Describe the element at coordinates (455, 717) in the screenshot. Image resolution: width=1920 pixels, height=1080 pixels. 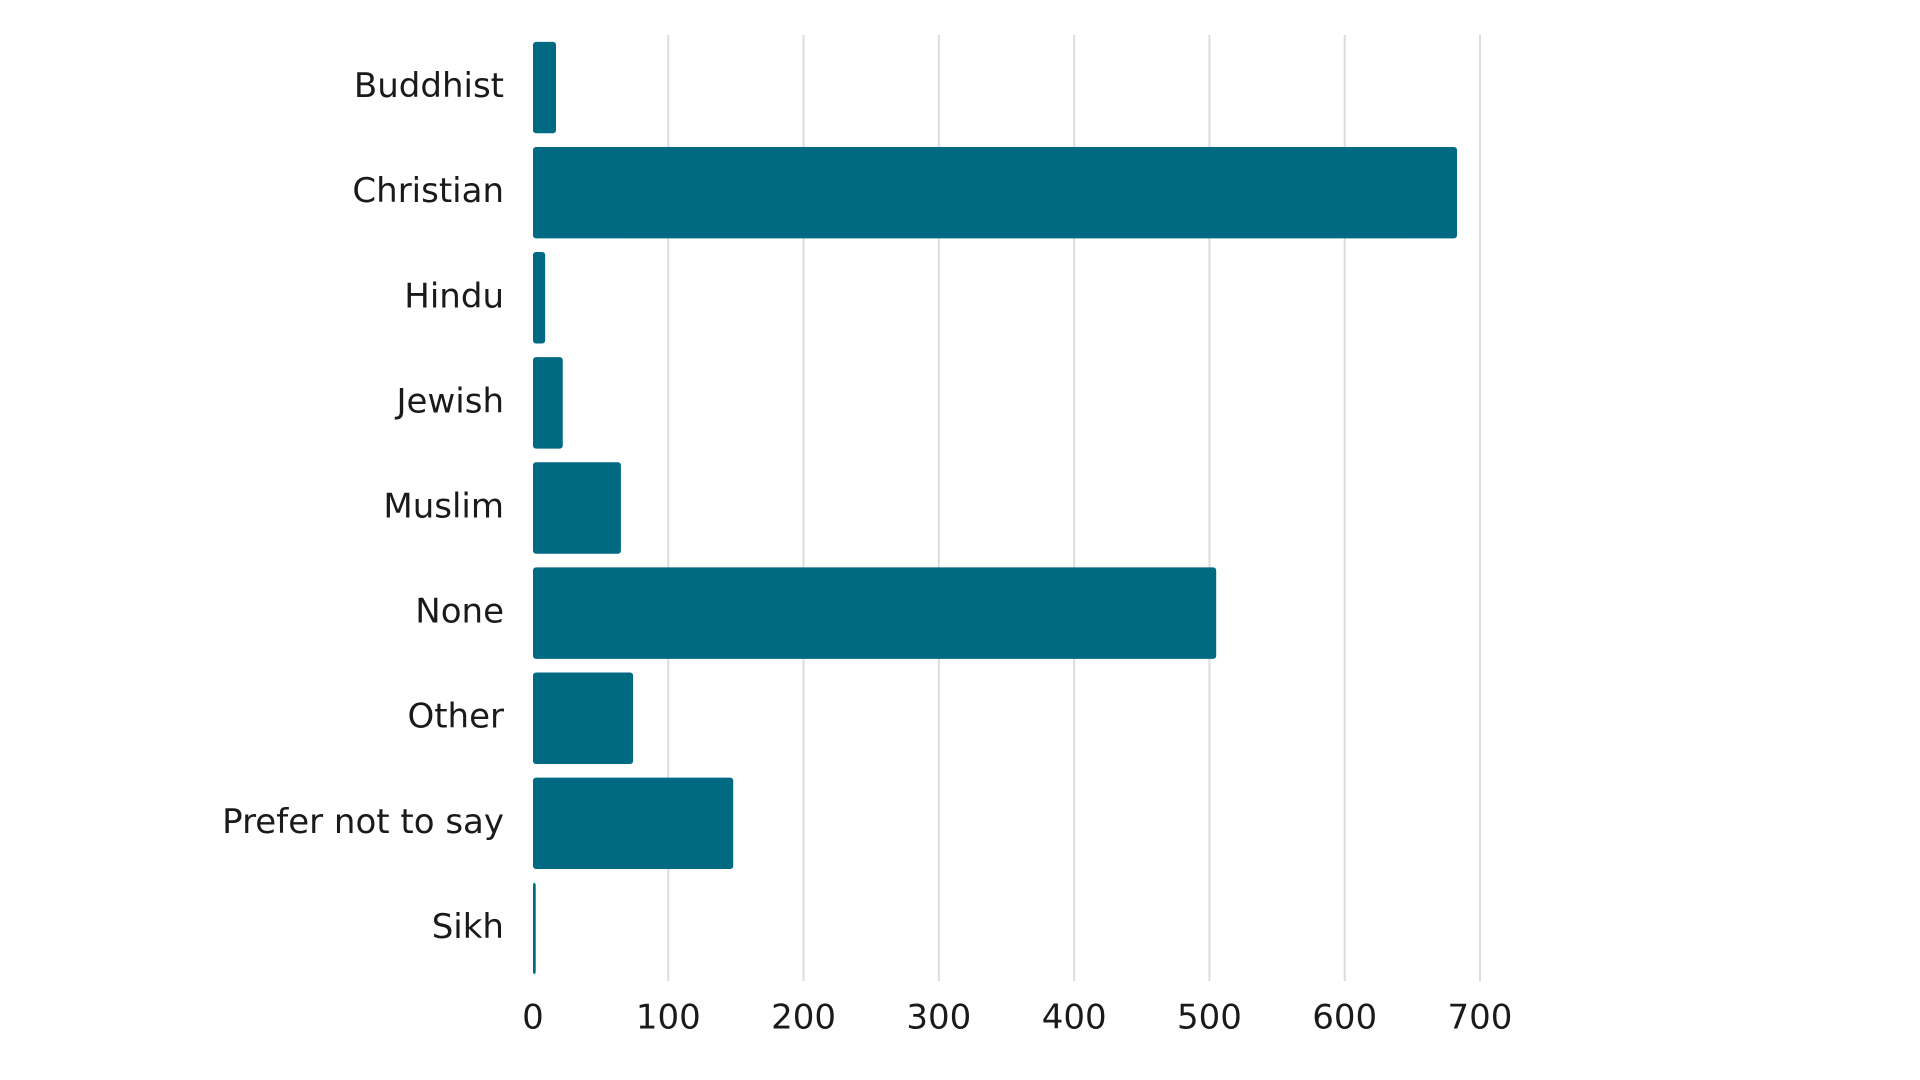
I see `y-tick-label: Other` at that location.